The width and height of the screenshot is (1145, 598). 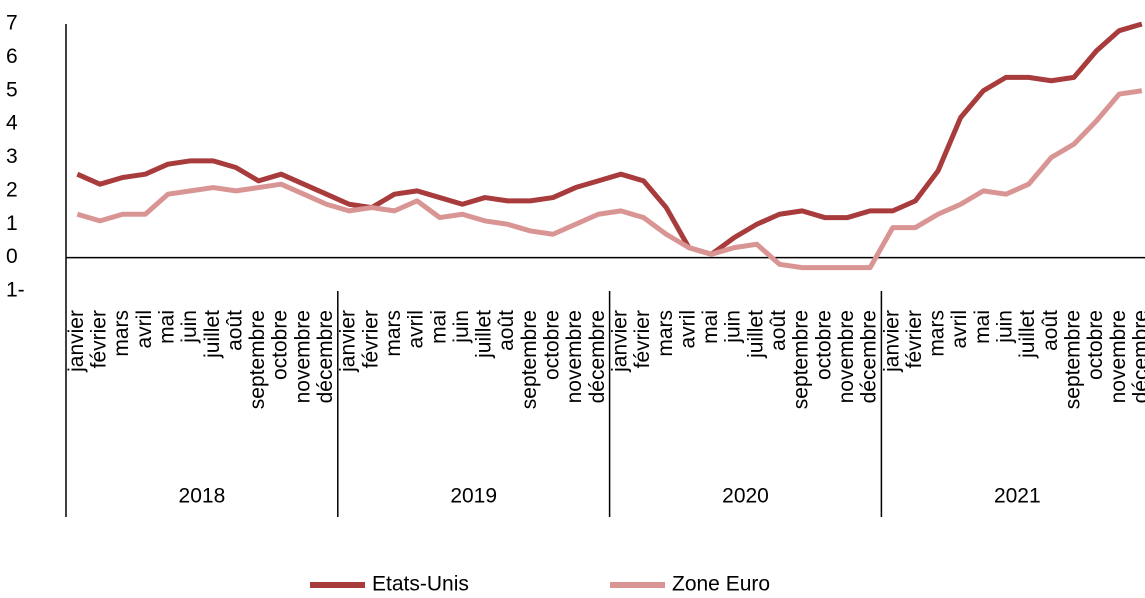 I want to click on y-tick-label: 1, so click(x=12, y=223).